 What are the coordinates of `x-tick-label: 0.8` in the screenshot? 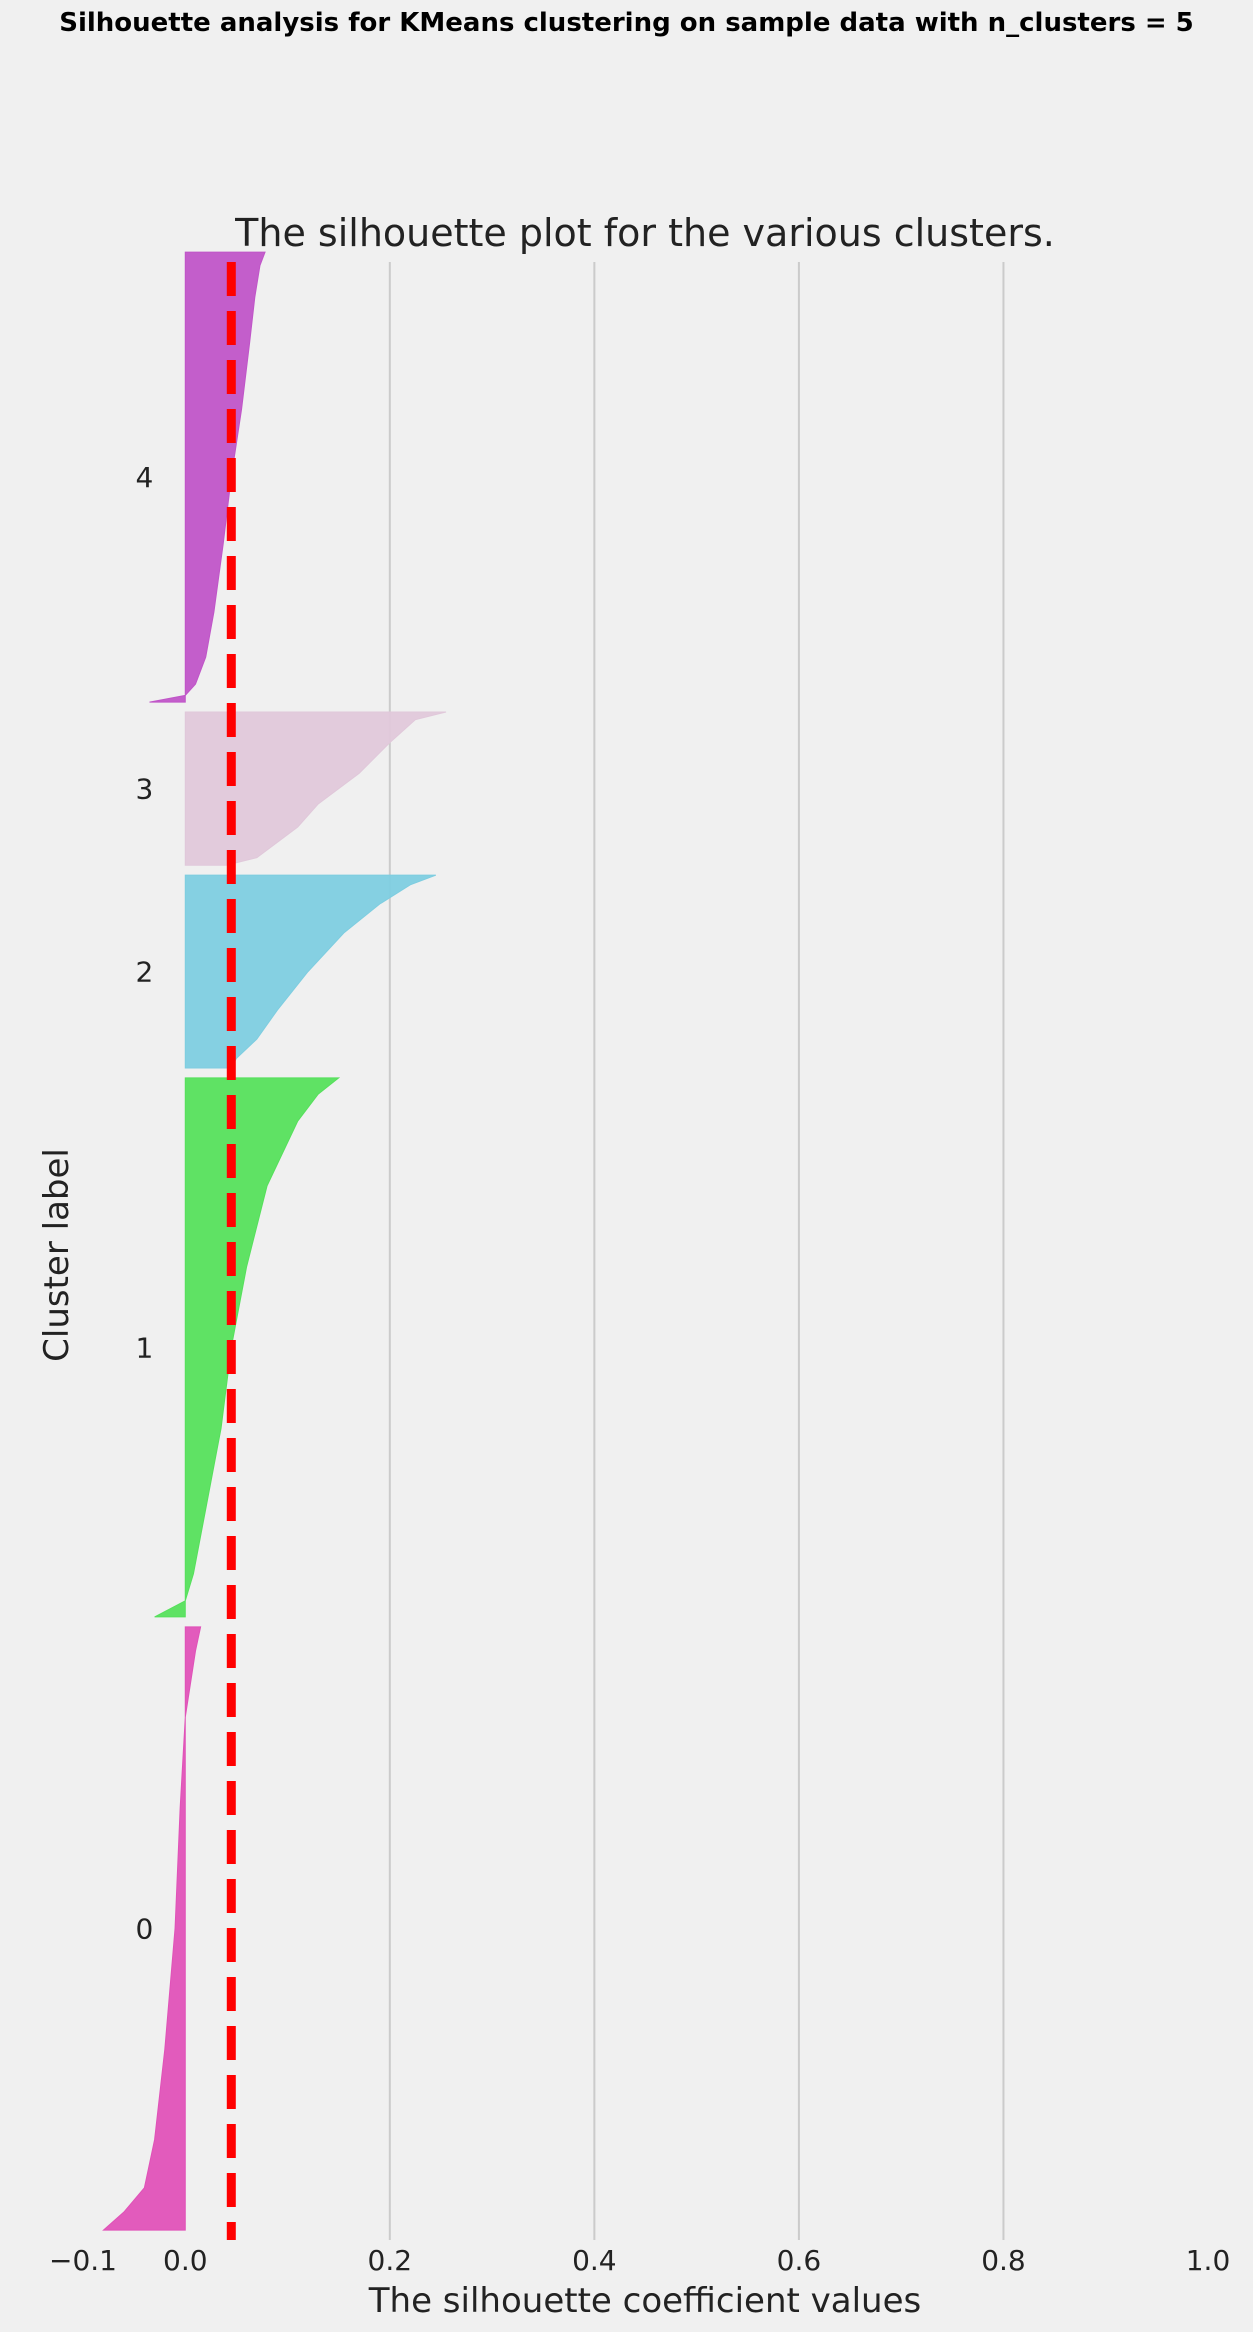 It's located at (1003, 2260).